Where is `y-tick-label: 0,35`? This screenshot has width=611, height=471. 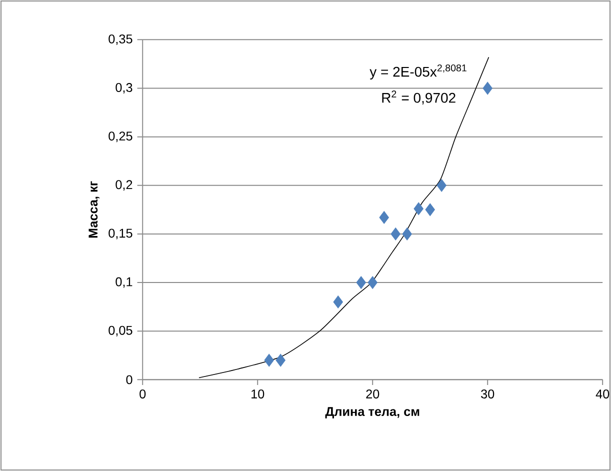
y-tick-label: 0,35 is located at coordinates (120, 39).